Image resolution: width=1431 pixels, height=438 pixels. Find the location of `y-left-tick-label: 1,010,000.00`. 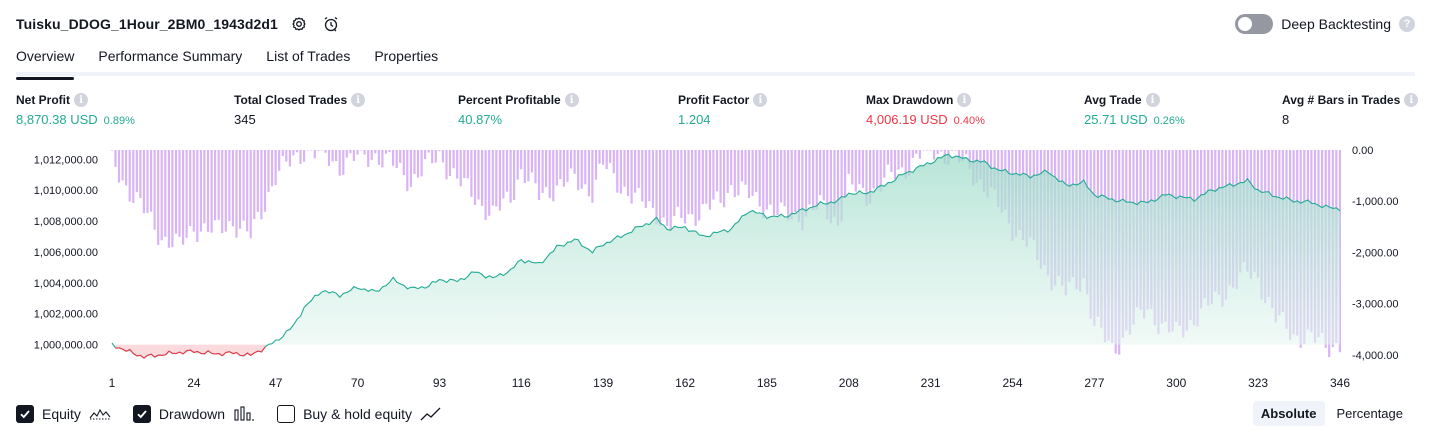

y-left-tick-label: 1,010,000.00 is located at coordinates (66, 191).